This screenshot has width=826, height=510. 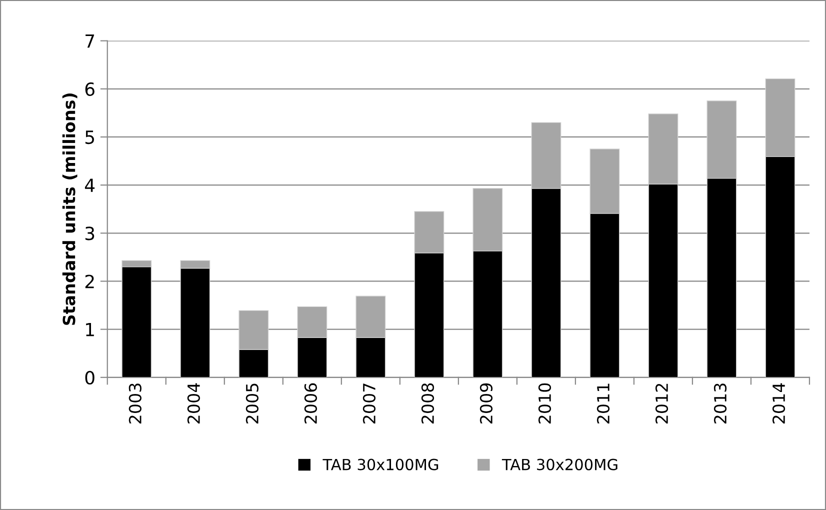 I want to click on x-tick-label: 2007, so click(x=369, y=404).